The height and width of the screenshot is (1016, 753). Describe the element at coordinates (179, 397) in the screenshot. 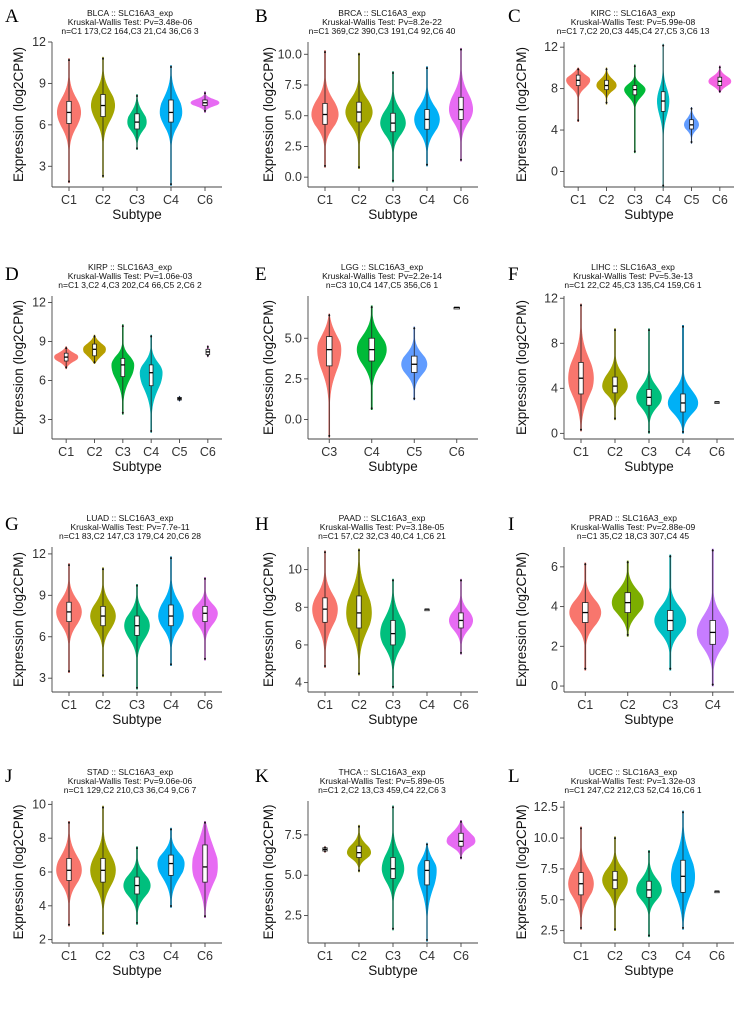

I see `outlier-C5` at that location.